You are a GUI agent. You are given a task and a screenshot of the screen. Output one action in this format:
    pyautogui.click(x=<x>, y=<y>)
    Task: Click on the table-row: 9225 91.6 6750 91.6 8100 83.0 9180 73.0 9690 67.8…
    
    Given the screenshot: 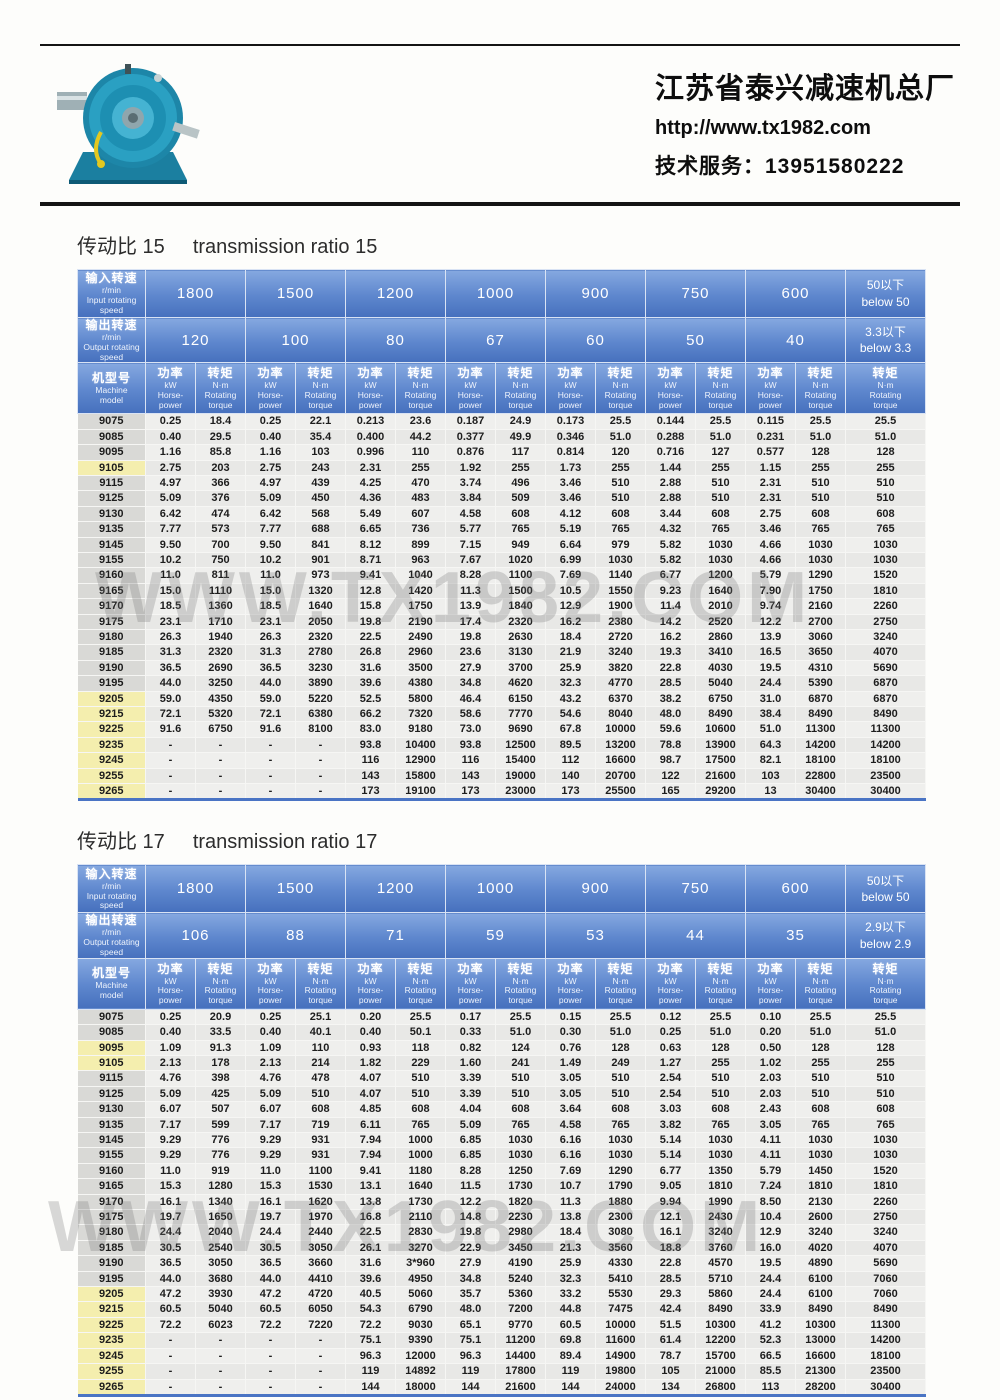 What is the action you would take?
    pyautogui.click(x=501, y=729)
    